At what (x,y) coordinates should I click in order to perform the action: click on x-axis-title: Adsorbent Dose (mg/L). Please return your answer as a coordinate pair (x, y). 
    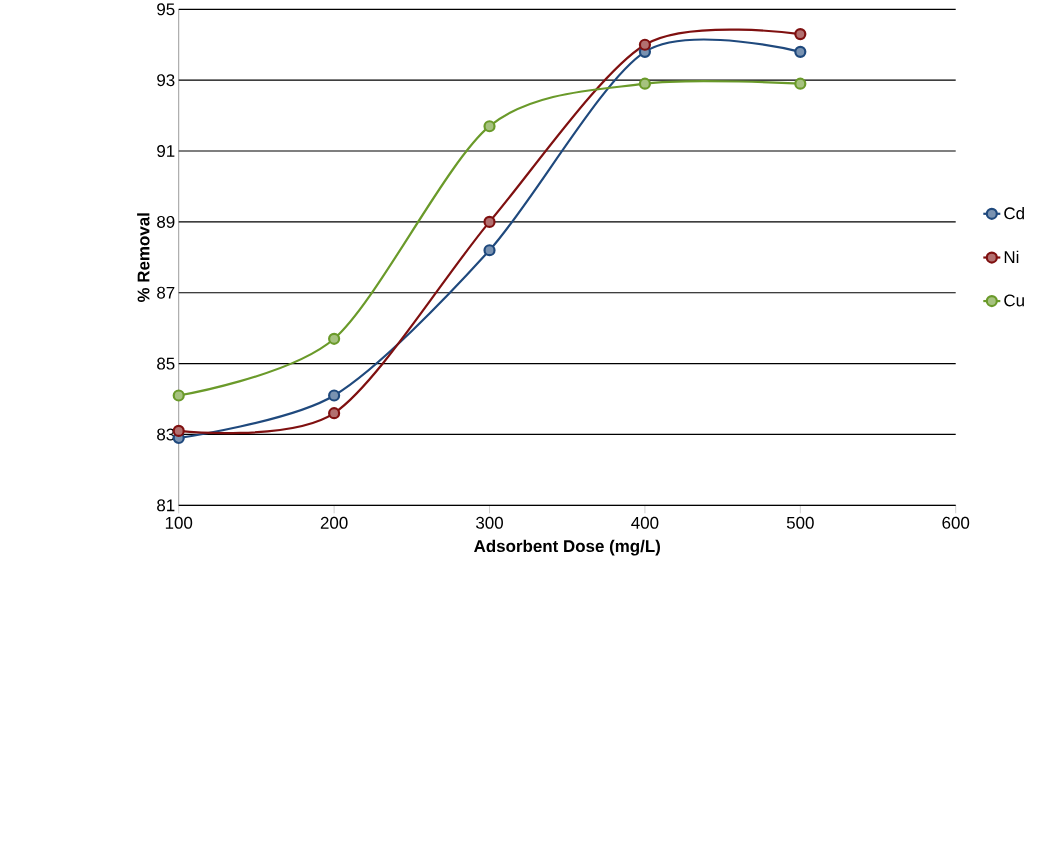
    Looking at the image, I should click on (567, 547).